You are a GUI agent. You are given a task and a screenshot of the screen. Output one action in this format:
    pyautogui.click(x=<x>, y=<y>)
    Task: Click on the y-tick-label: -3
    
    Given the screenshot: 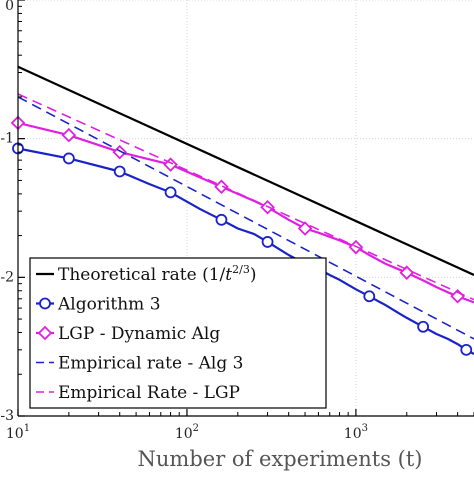 What is the action you would take?
    pyautogui.click(x=7, y=416)
    